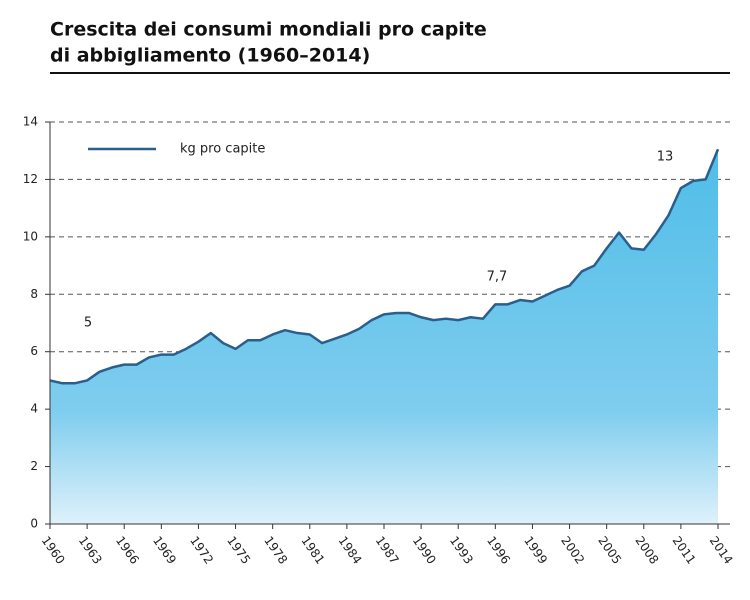 The image size is (750, 600). Describe the element at coordinates (34, 409) in the screenshot. I see `y-tick-label: 4` at that location.